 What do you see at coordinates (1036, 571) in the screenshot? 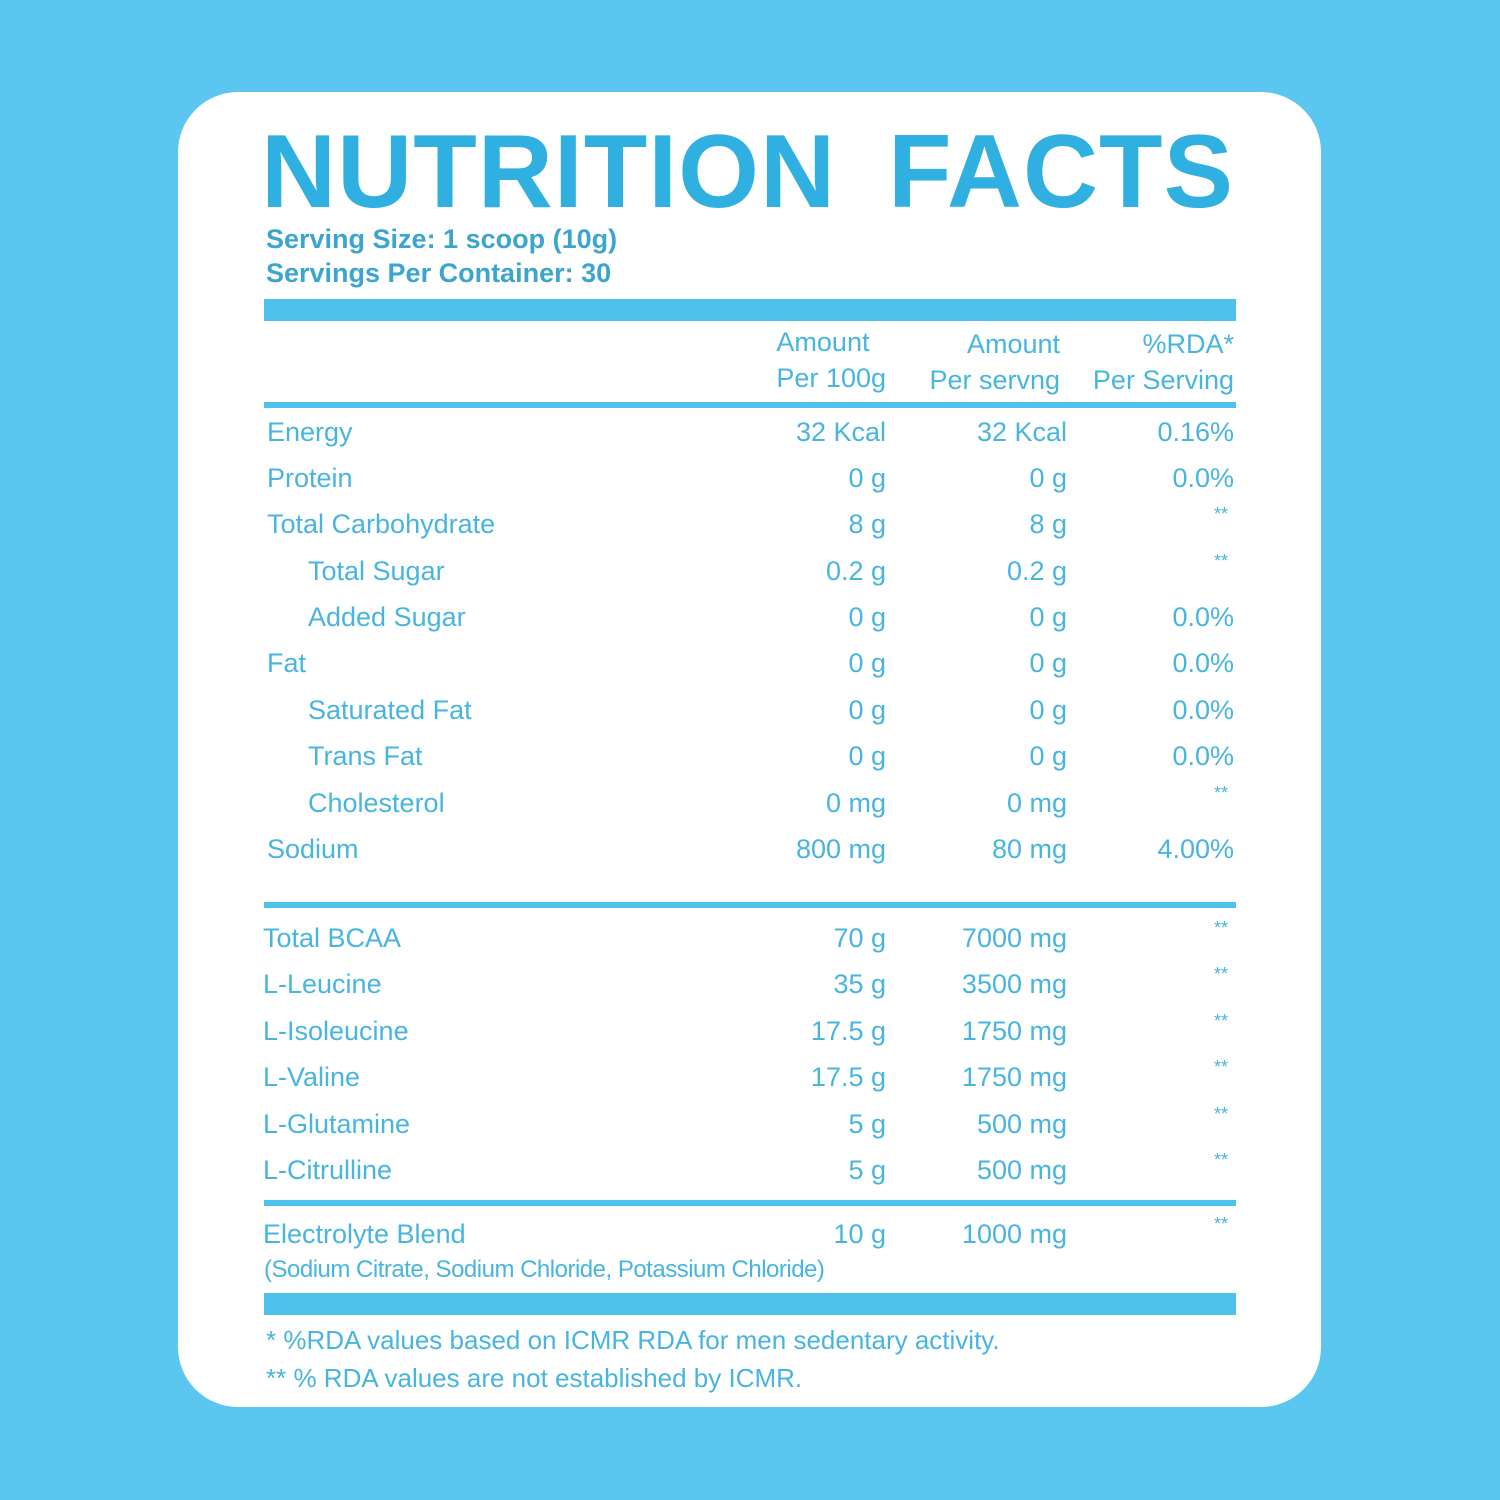
I see `amount-per-serving: 0.2 g` at bounding box center [1036, 571].